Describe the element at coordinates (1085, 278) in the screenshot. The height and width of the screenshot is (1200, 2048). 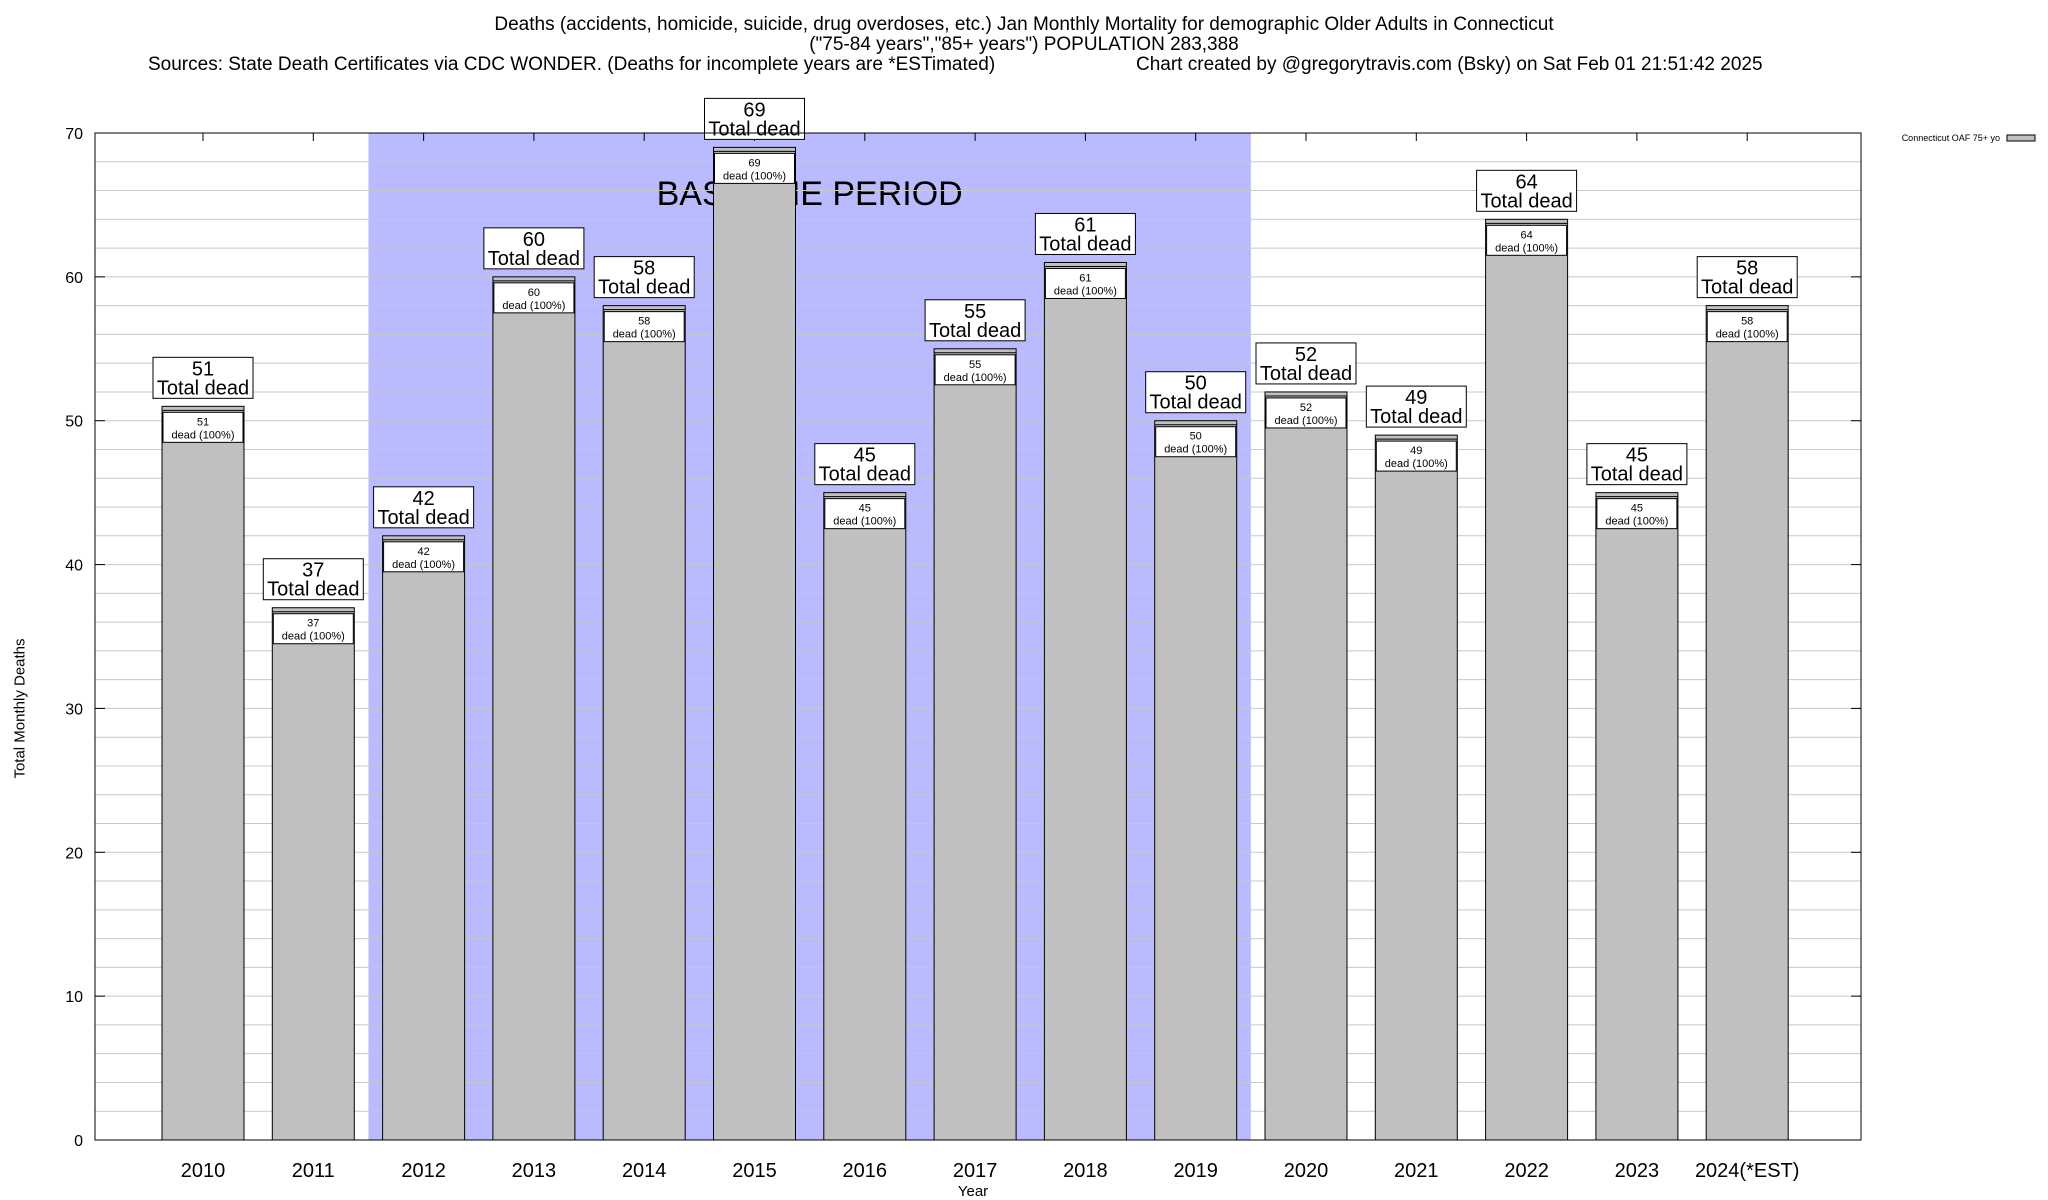
I see `inner-value-label: 61` at that location.